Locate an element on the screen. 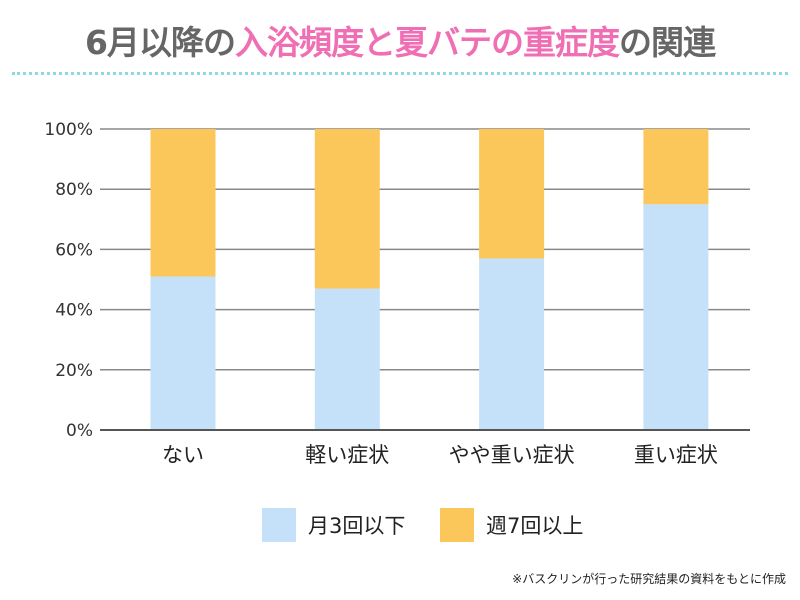 The height and width of the screenshot is (600, 800). legend-label: 月3回以下 is located at coordinates (357, 526).